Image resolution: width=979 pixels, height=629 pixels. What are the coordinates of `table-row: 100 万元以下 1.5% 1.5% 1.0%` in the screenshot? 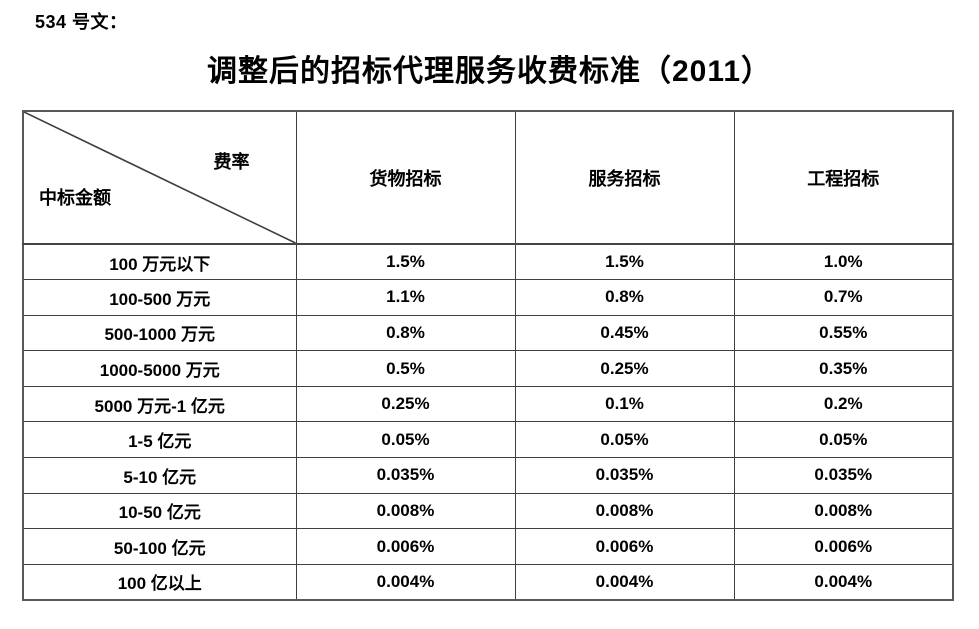 It's located at (488, 262).